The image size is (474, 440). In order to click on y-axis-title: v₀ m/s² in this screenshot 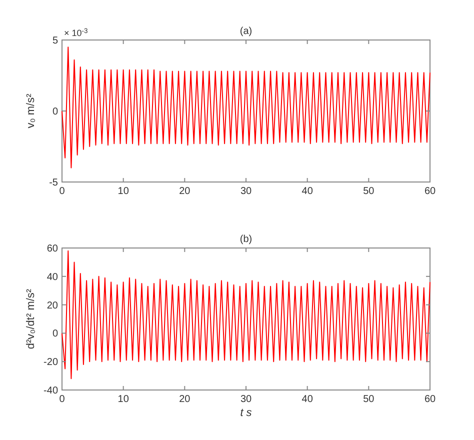, I will do `click(31, 110)`.